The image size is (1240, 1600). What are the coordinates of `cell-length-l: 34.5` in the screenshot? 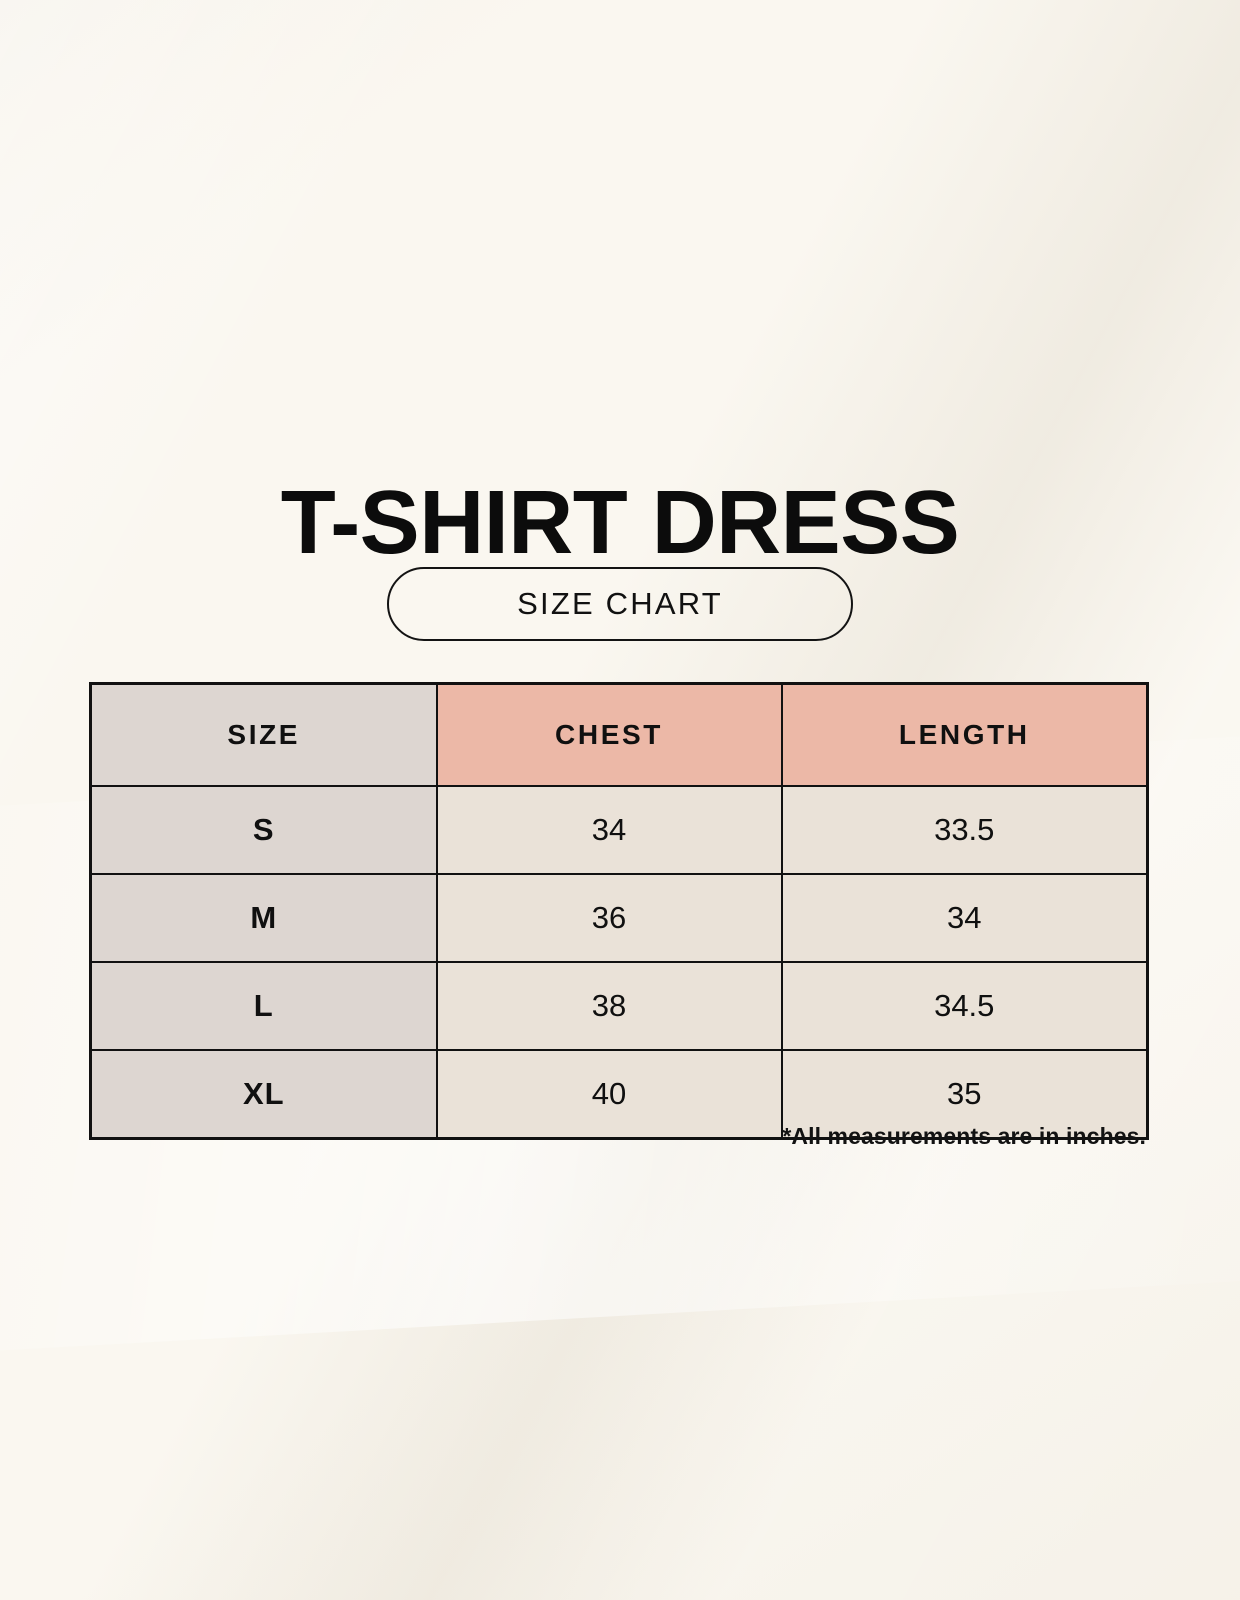 It's located at (964, 1006).